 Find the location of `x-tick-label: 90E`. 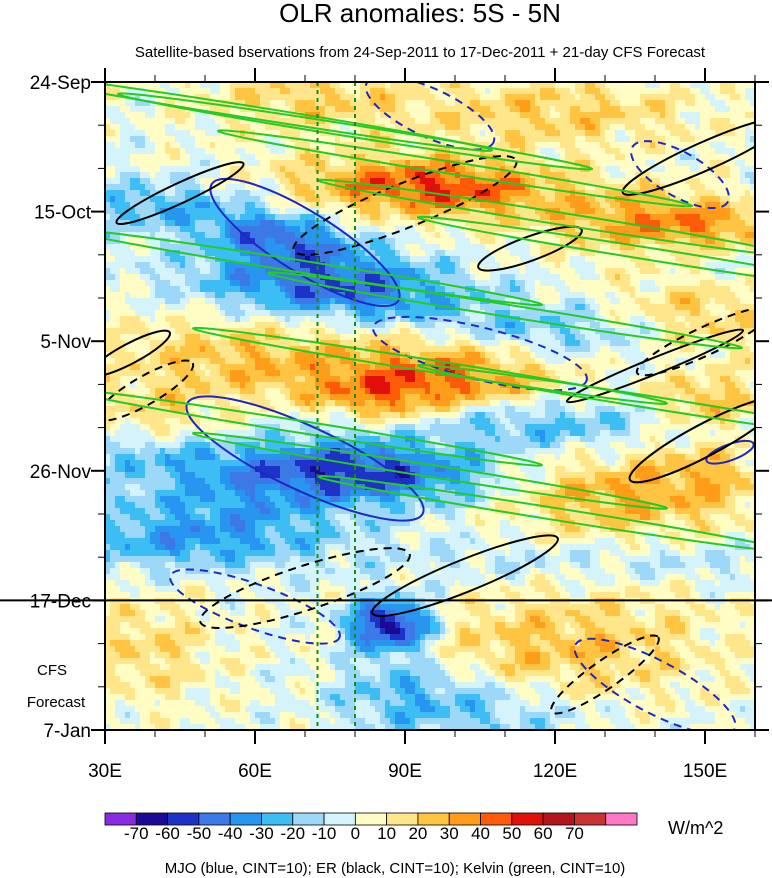

x-tick-label: 90E is located at coordinates (405, 771).